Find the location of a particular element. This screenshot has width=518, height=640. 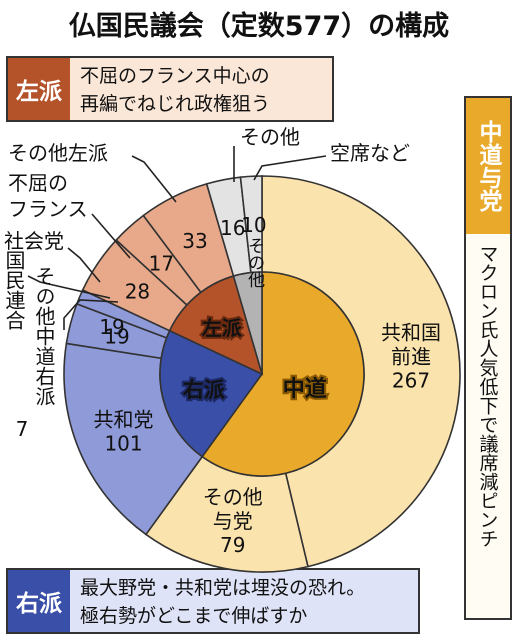

page-title: 仏国民議会（定数577）の構成 is located at coordinates (259, 26).